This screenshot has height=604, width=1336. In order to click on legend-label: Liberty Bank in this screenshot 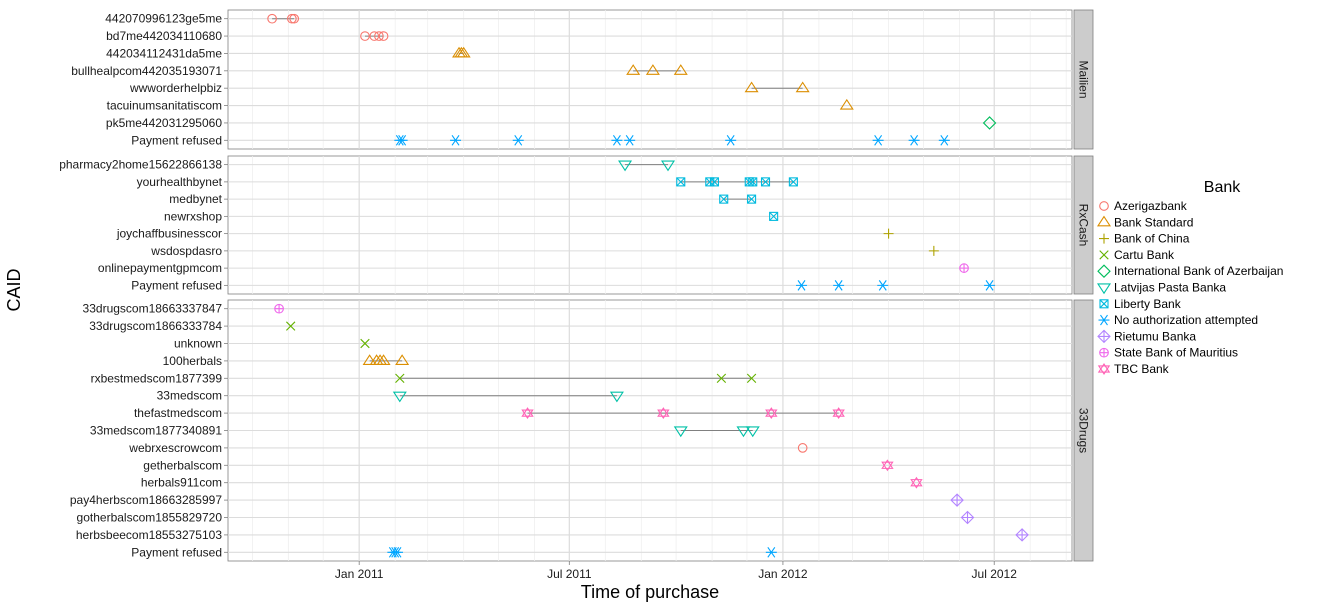, I will do `click(1148, 304)`.